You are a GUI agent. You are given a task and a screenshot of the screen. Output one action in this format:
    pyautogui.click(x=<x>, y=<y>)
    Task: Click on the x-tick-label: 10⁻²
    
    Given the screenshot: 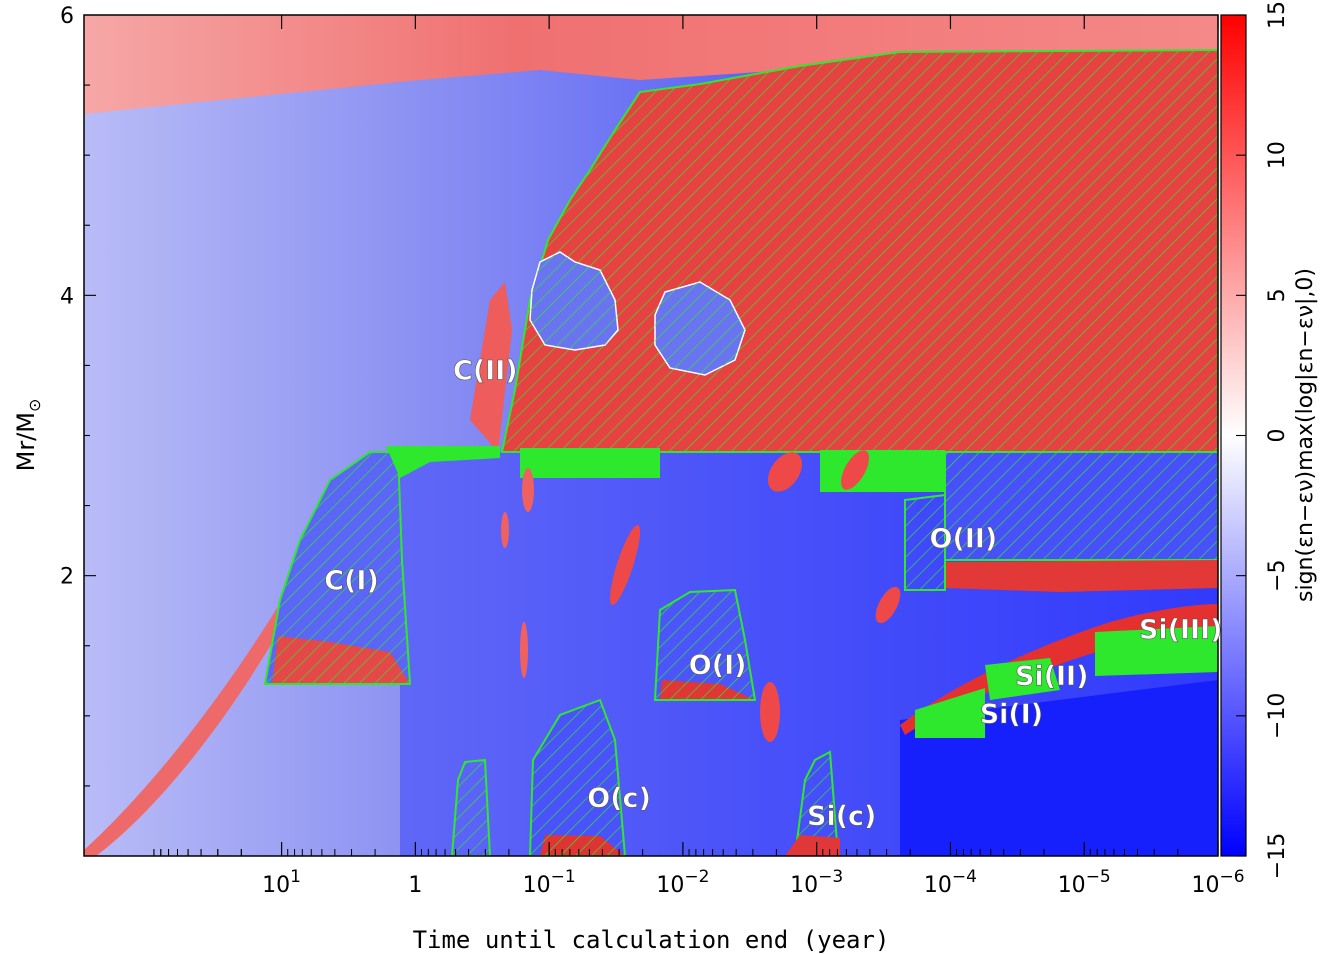 What is the action you would take?
    pyautogui.click(x=682, y=882)
    